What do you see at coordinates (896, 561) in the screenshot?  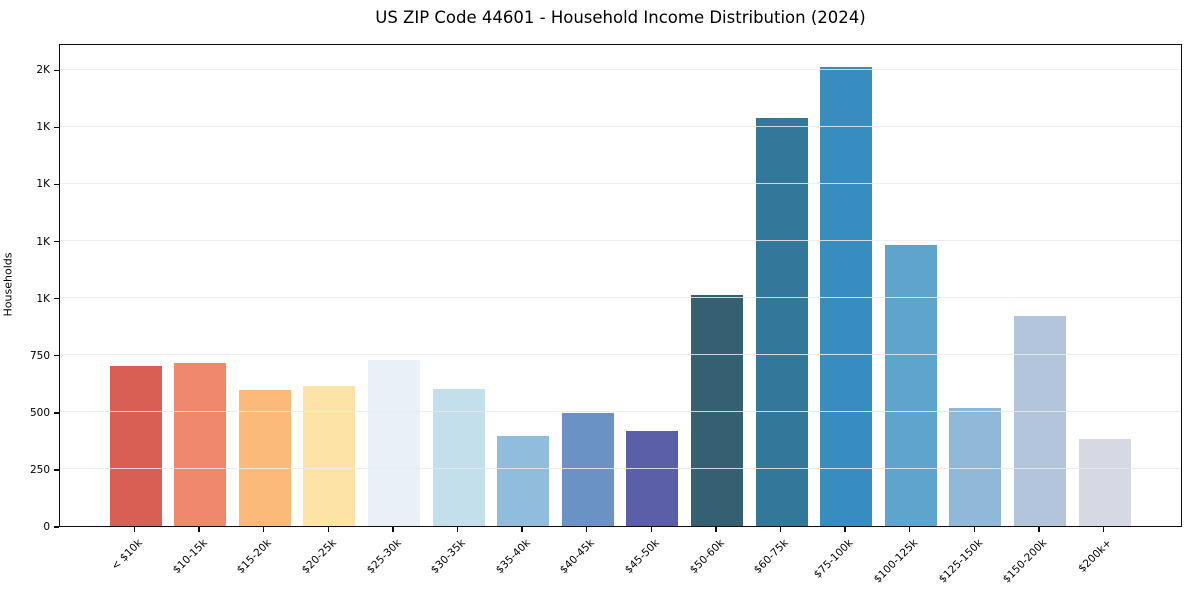 I see `x-tick-label: $100-125k` at bounding box center [896, 561].